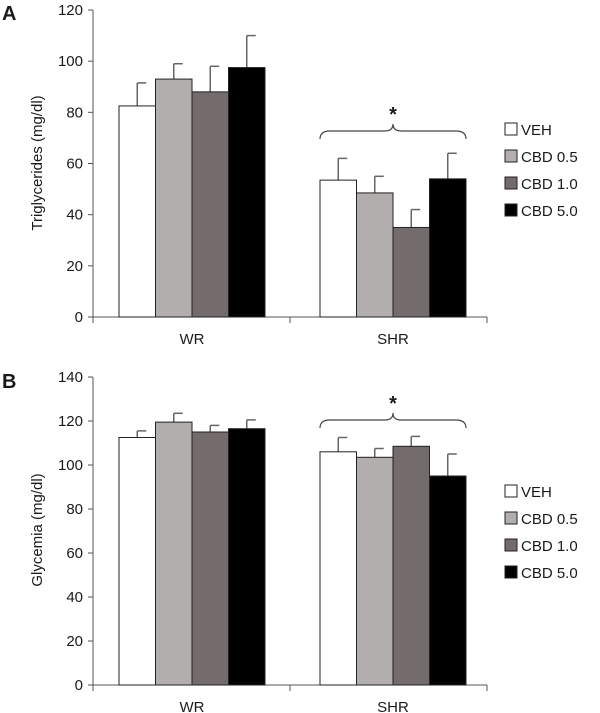 Image resolution: width=600 pixels, height=713 pixels. Describe the element at coordinates (393, 706) in the screenshot. I see `panel-b-x-tick-label: SHR` at that location.